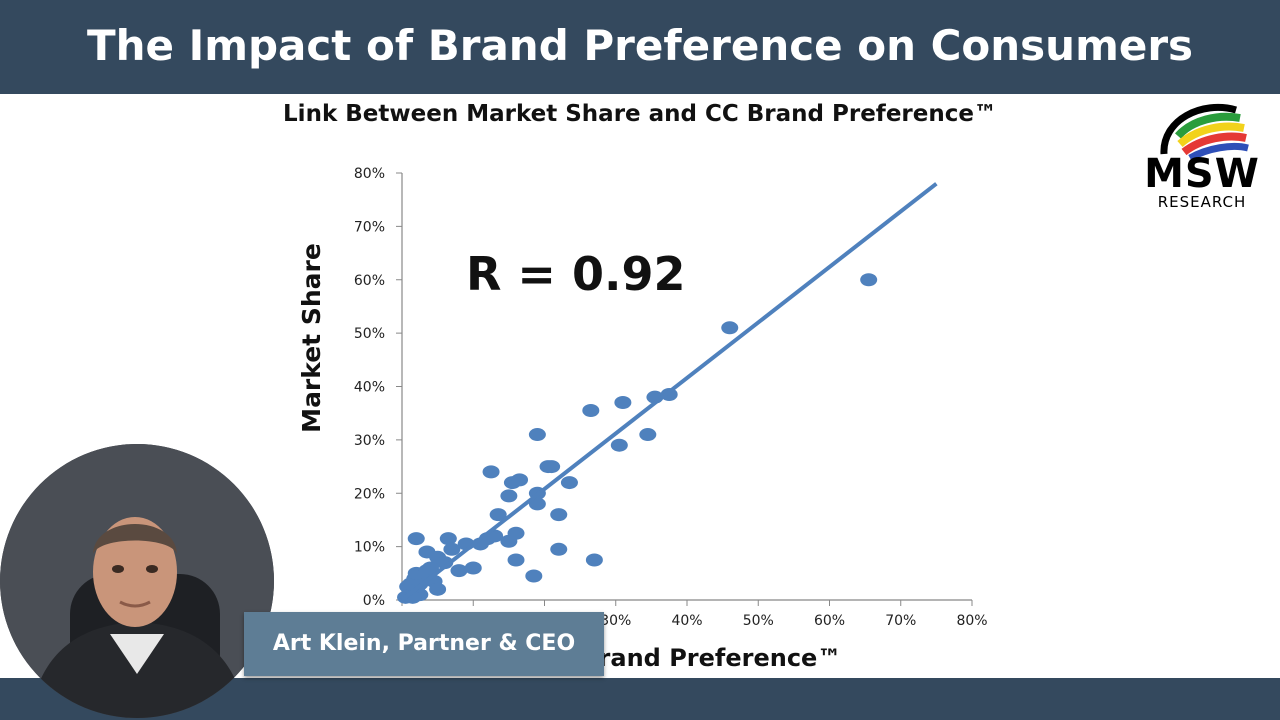 This screenshot has width=1280, height=720. I want to click on y-tick-label: 30%, so click(369, 441).